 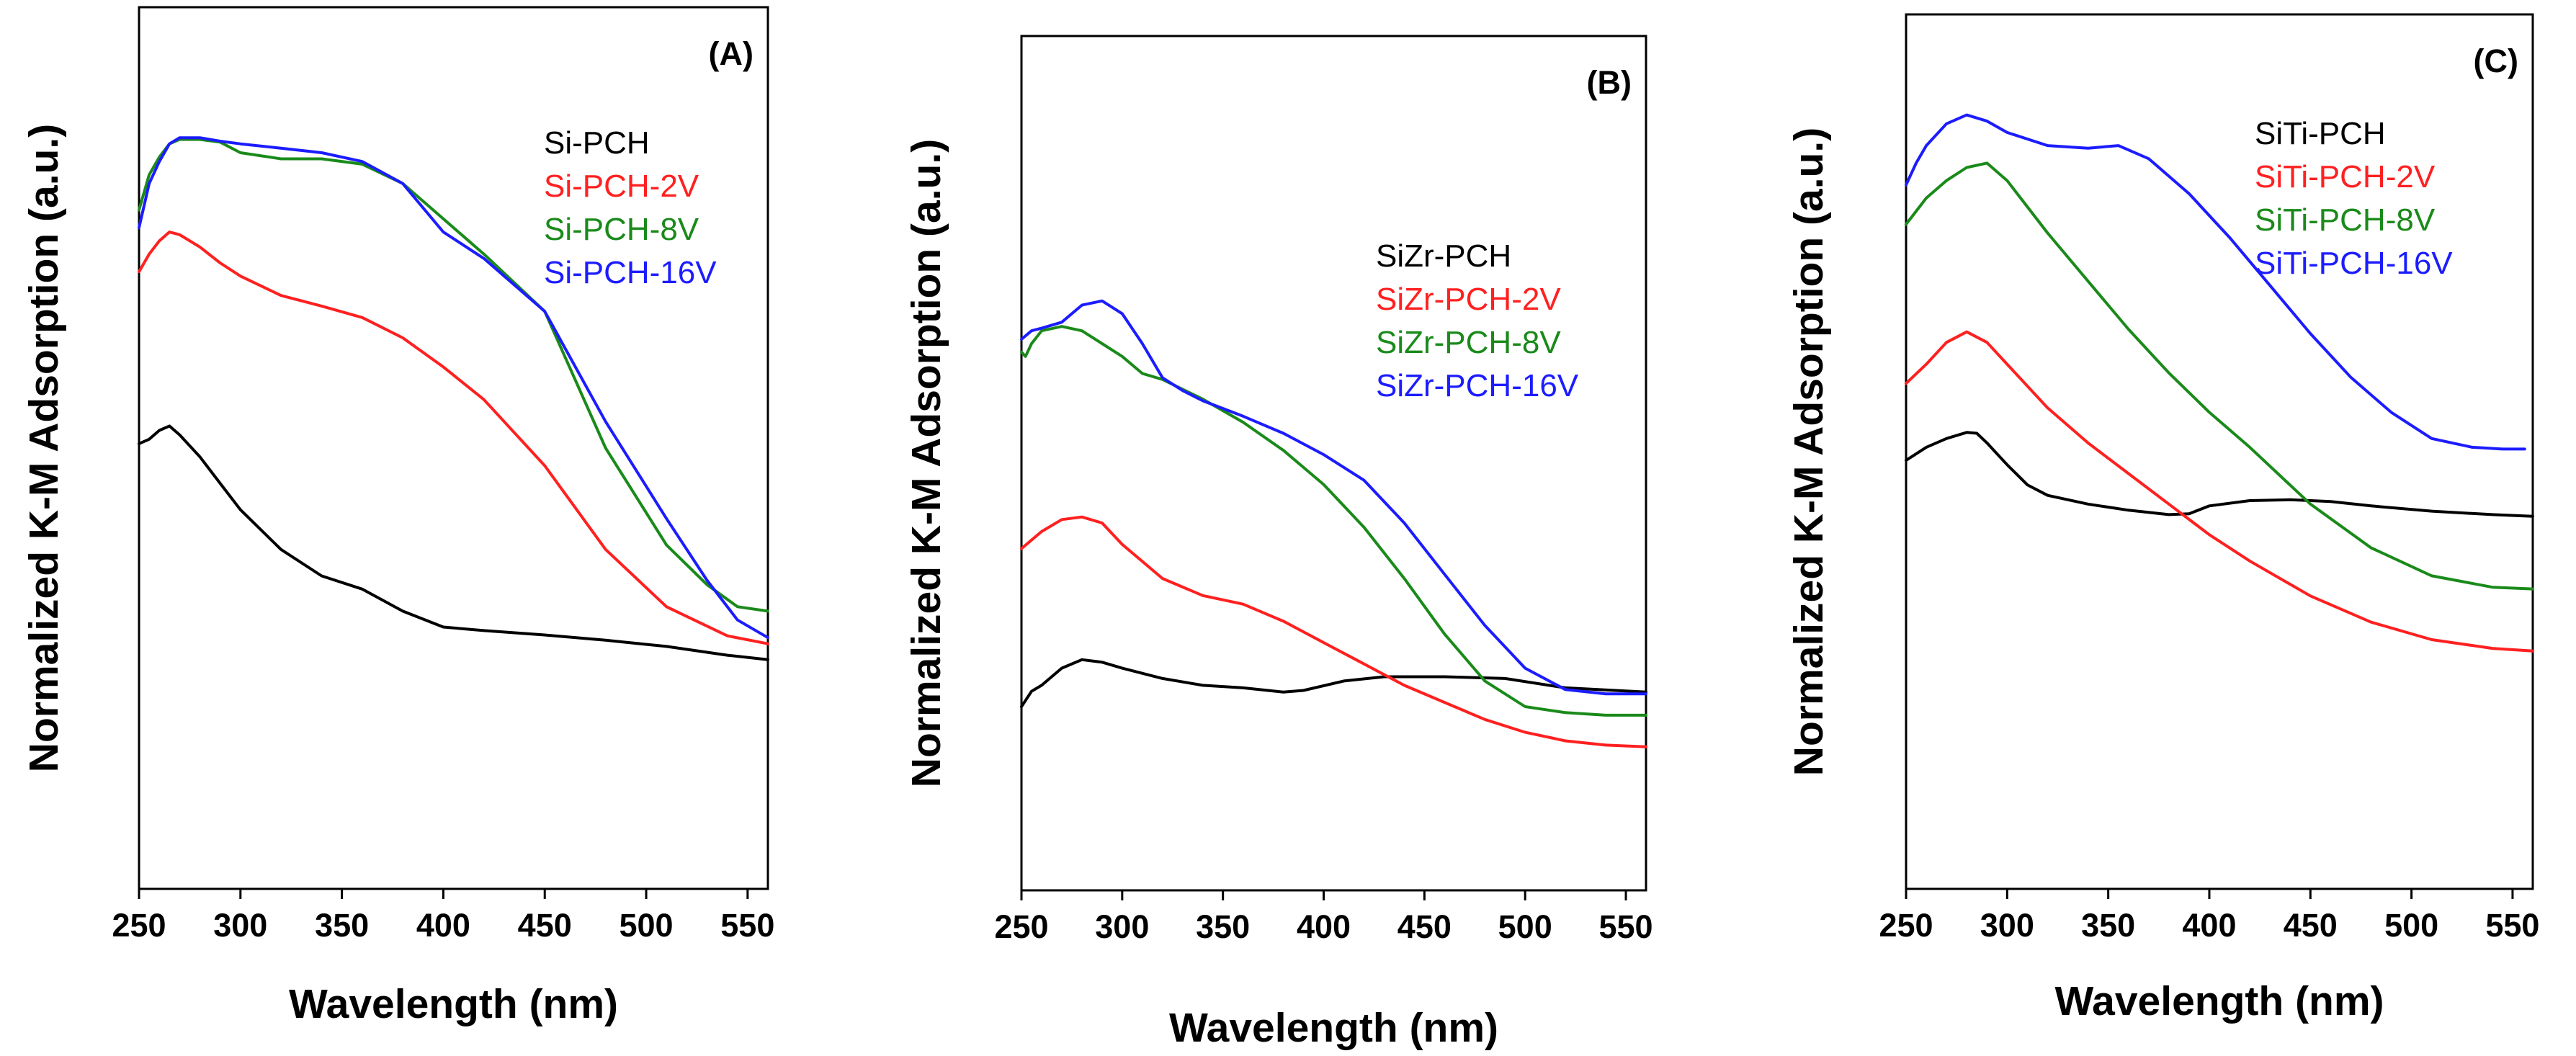 What do you see at coordinates (453, 542) in the screenshot?
I see `series-line-si-pch` at bounding box center [453, 542].